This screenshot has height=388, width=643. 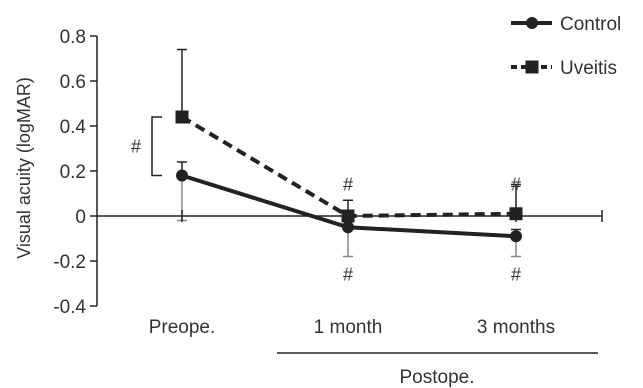 What do you see at coordinates (590, 24) in the screenshot?
I see `legend-label-control: Control` at bounding box center [590, 24].